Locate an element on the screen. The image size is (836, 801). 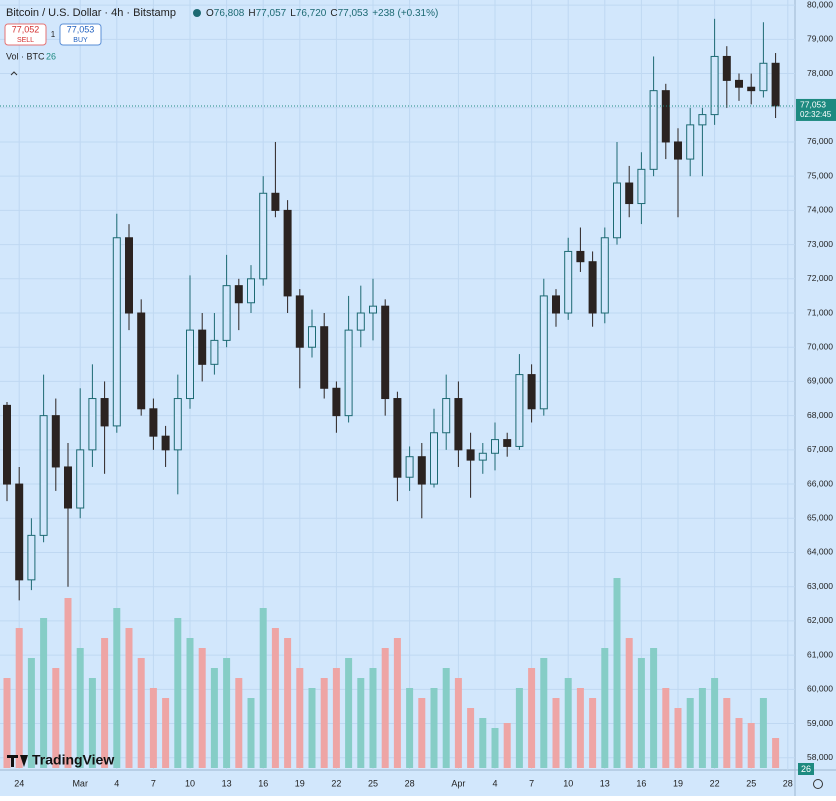
ohlc-key: C is located at coordinates (333, 13).